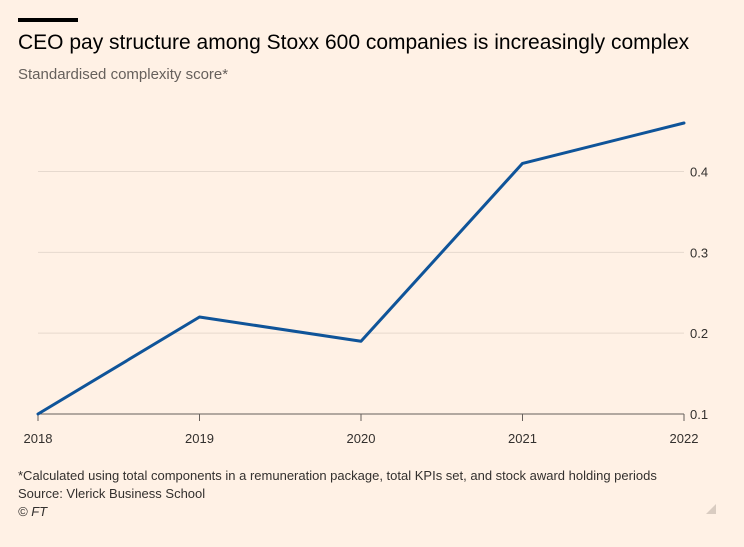  What do you see at coordinates (684, 438) in the screenshot?
I see `x-tick-label: 2022` at bounding box center [684, 438].